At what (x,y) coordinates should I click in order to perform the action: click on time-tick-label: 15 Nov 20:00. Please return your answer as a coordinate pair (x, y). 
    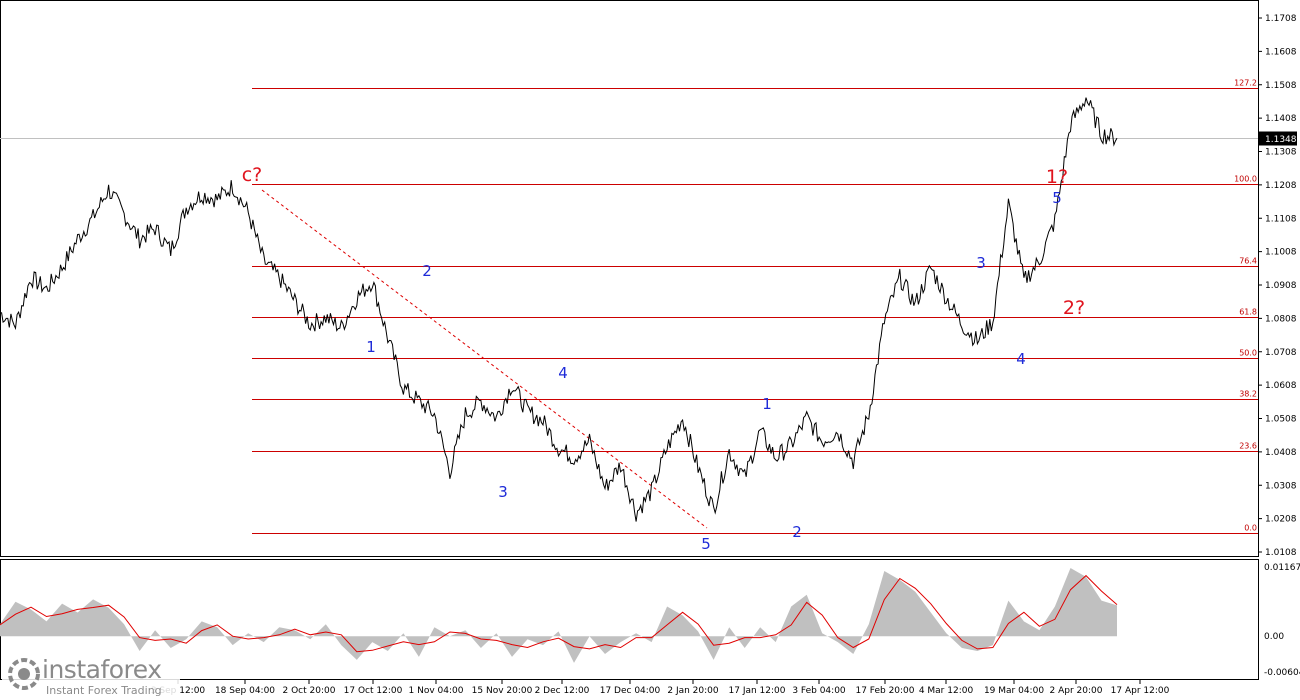
    Looking at the image, I should click on (502, 691).